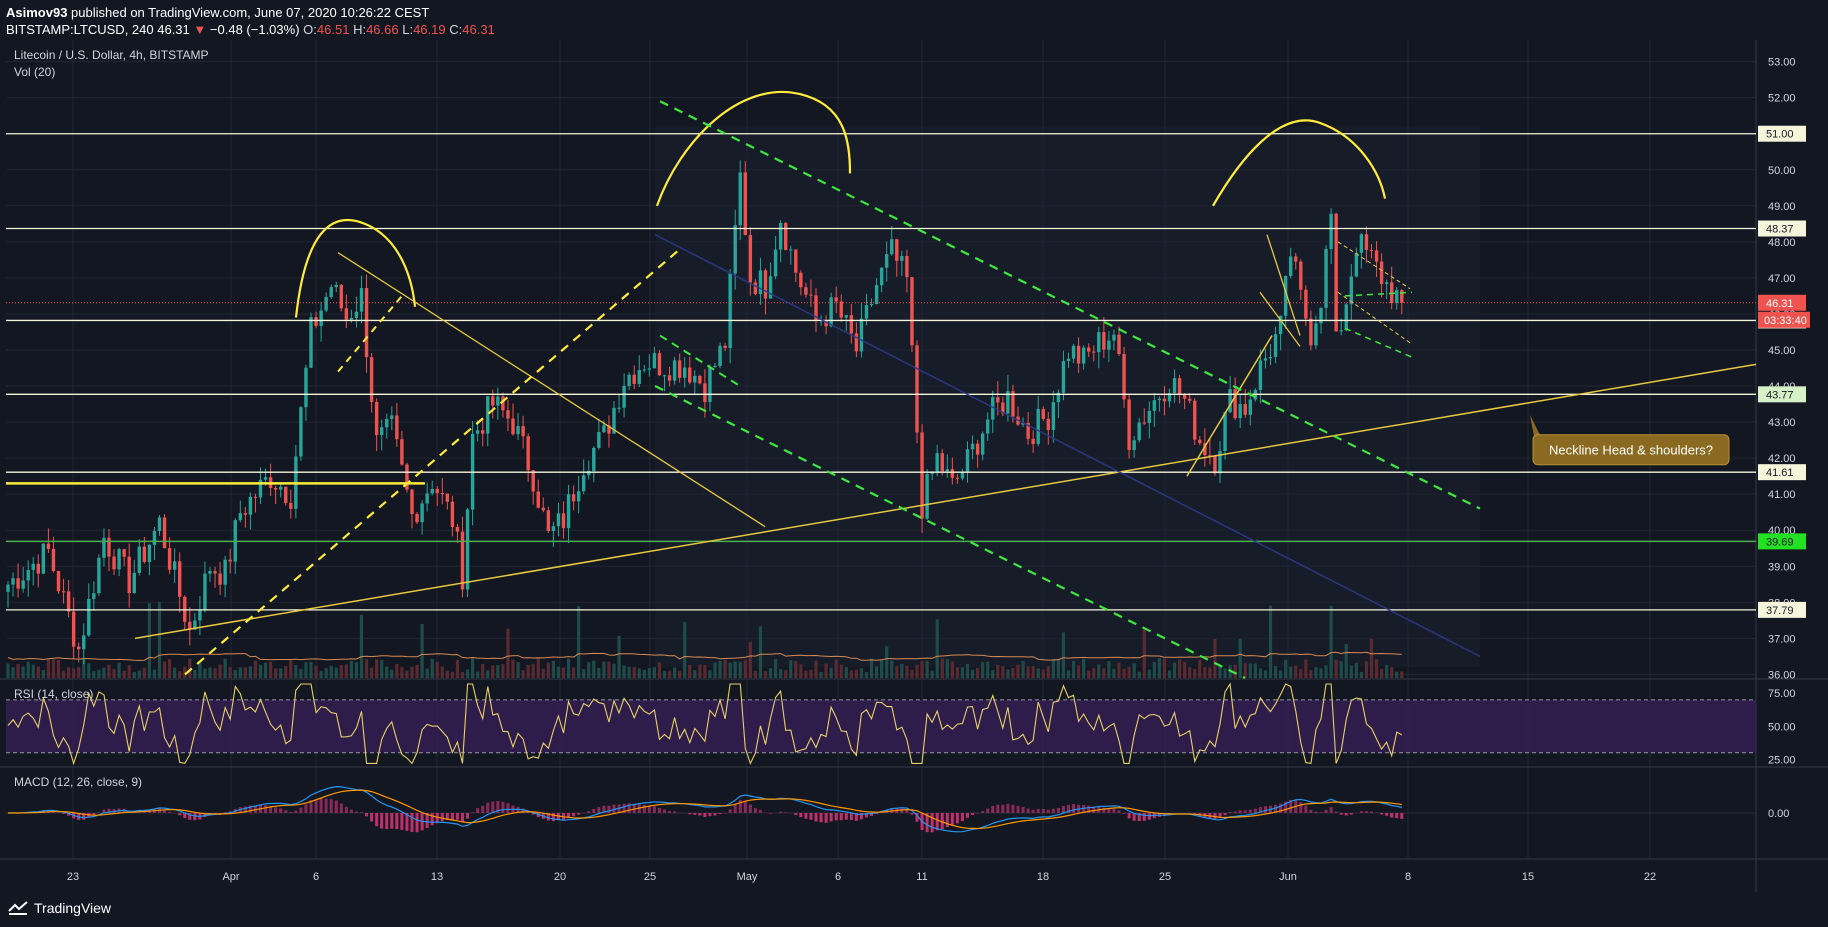 This screenshot has height=927, width=1828. What do you see at coordinates (1782, 423) in the screenshot?
I see `price-tick-label: 43.00` at bounding box center [1782, 423].